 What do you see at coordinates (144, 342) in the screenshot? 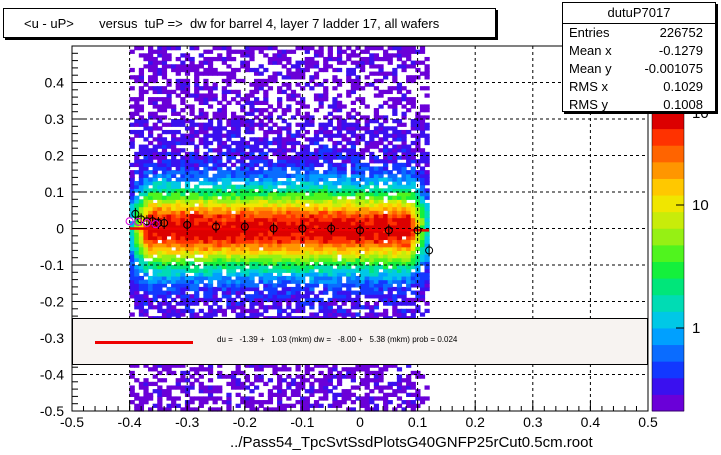
I see `legend-line-sample` at bounding box center [144, 342].